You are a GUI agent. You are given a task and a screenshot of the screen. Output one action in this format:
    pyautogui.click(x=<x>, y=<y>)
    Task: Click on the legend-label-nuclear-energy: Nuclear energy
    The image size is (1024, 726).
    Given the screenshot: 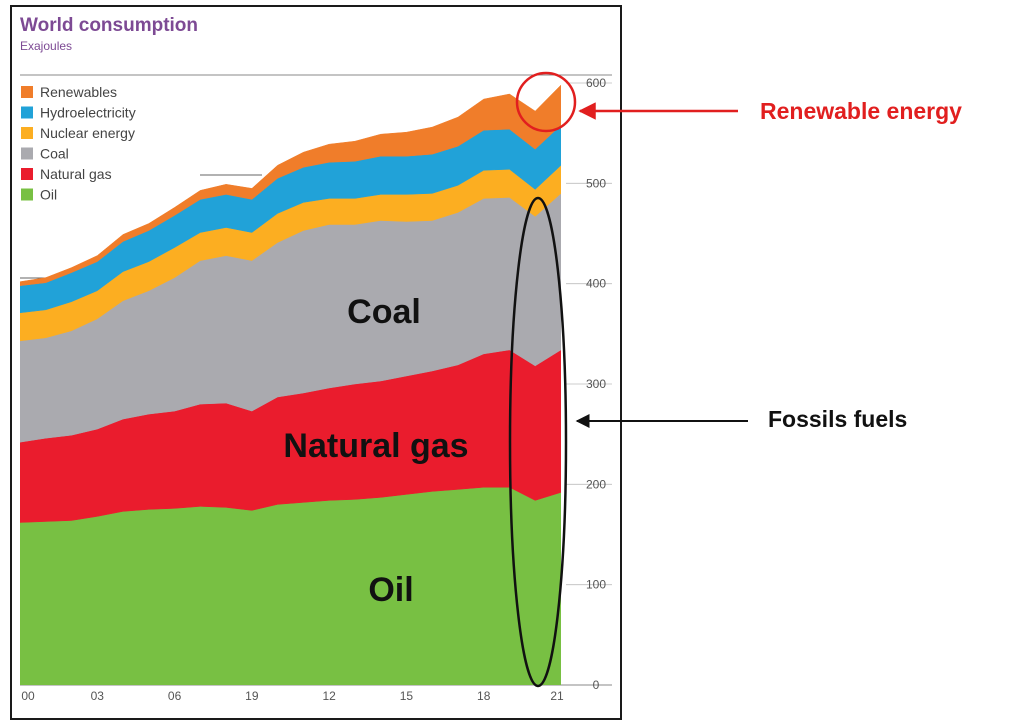 What is the action you would take?
    pyautogui.click(x=87, y=133)
    